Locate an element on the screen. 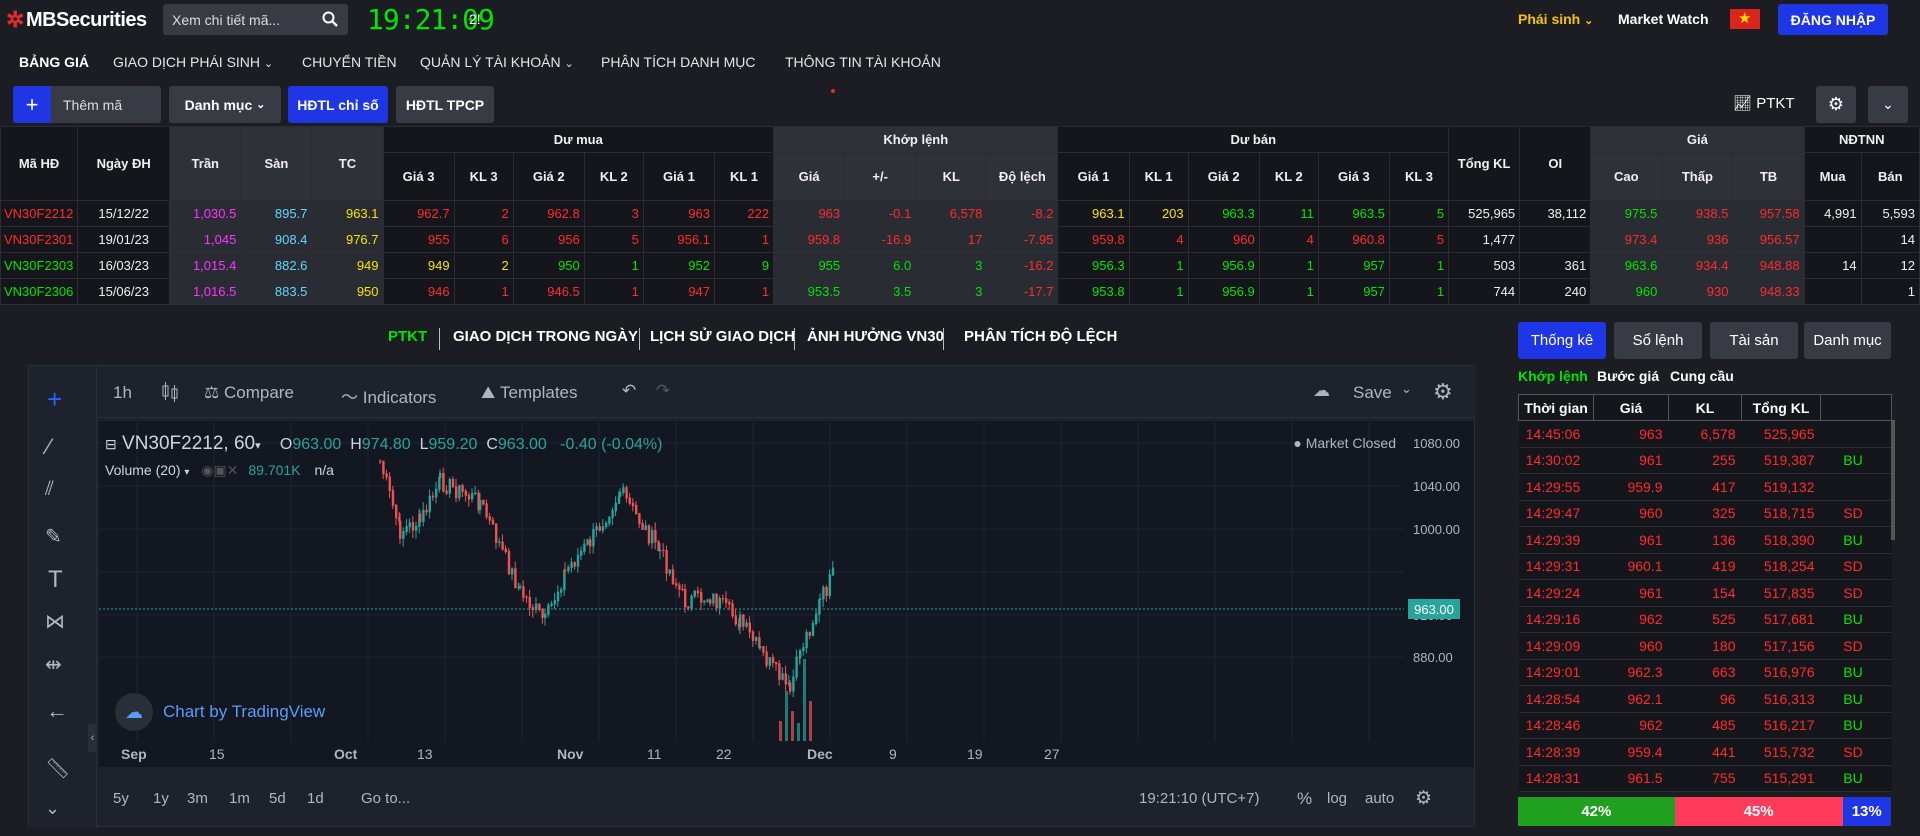 The image size is (1920, 836). legend-controls-icon: ◉▣✕ is located at coordinates (220, 470).